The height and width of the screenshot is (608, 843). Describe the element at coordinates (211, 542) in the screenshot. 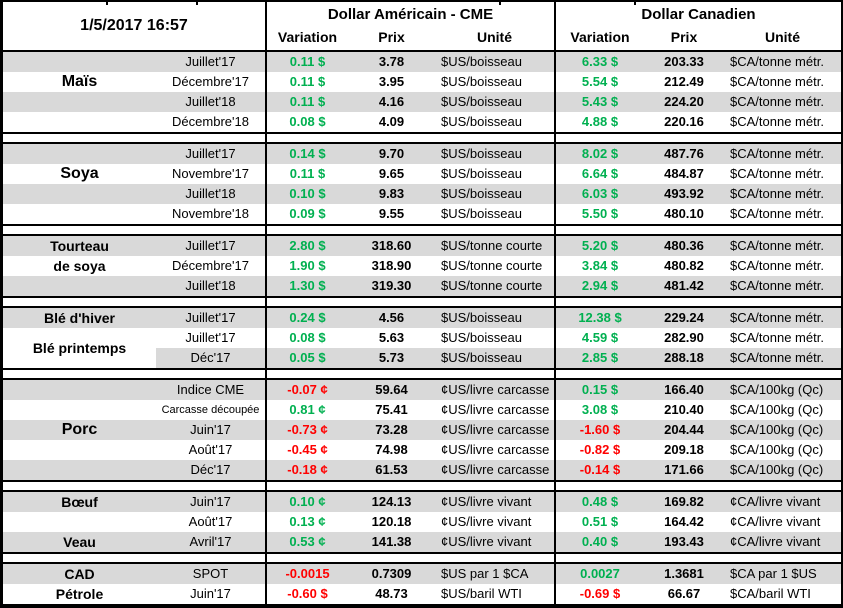

I see `contract-month-label: Avril'17` at that location.